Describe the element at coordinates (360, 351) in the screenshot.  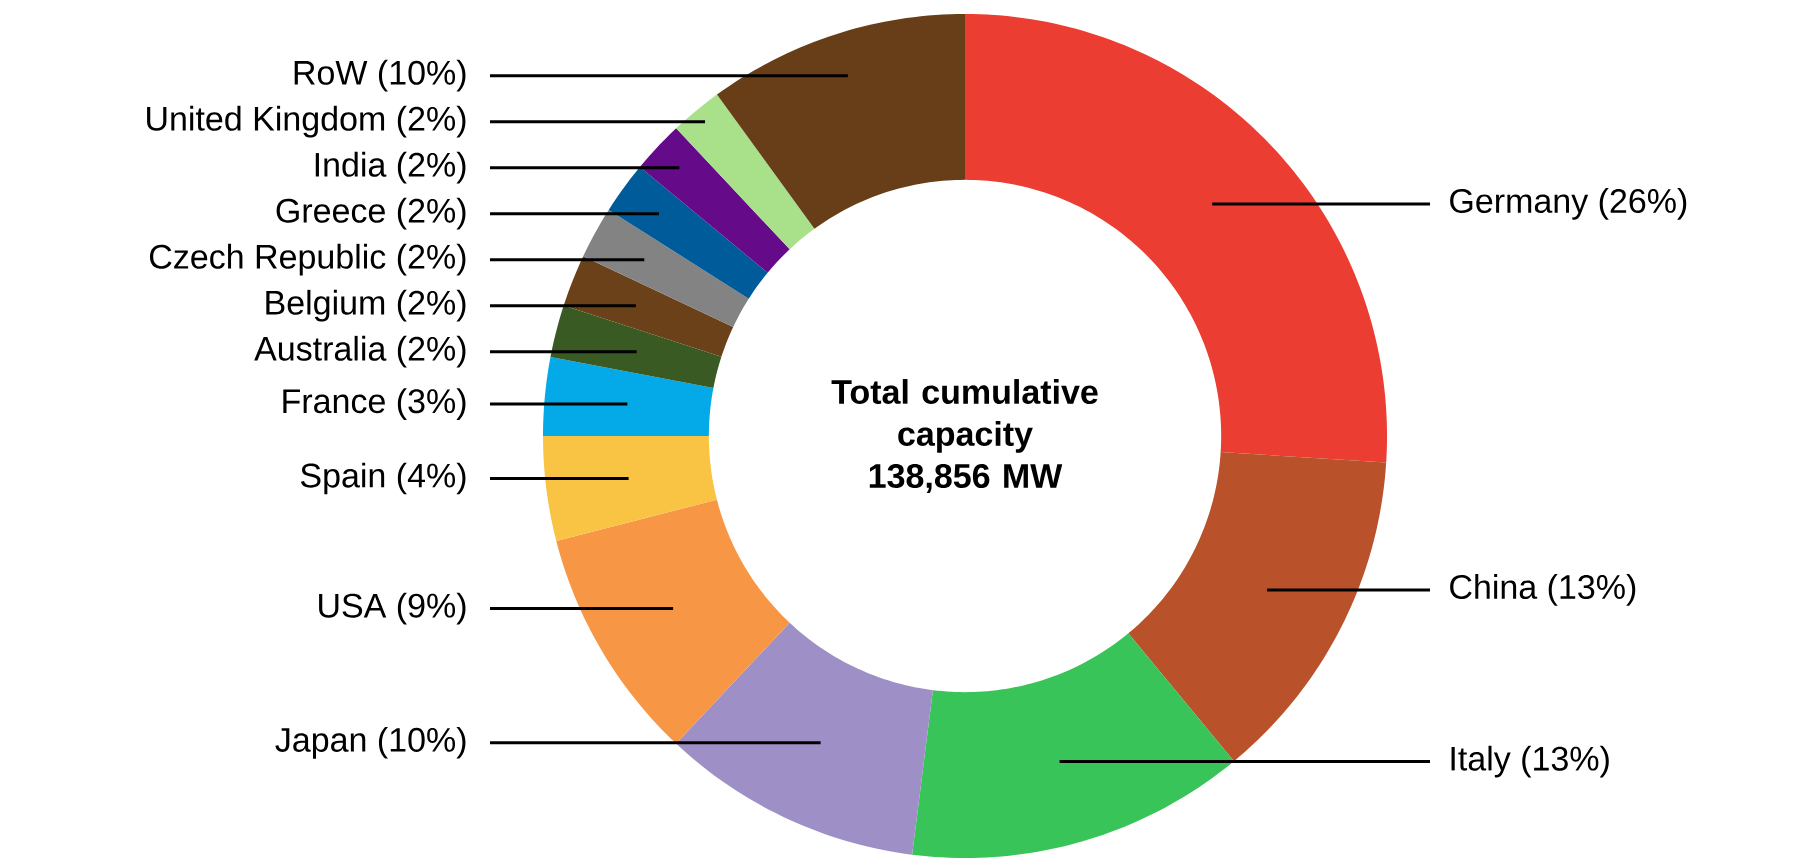
I see `slice-label: Australia (2%)` at that location.